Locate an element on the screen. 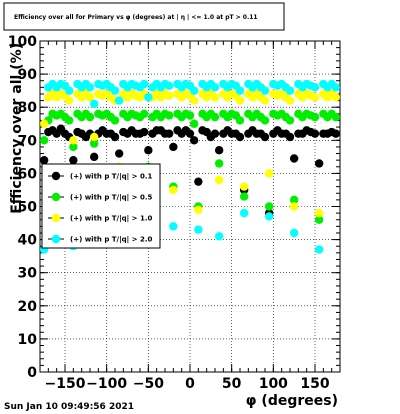  y-tick-label: 60 is located at coordinates (28, 174).